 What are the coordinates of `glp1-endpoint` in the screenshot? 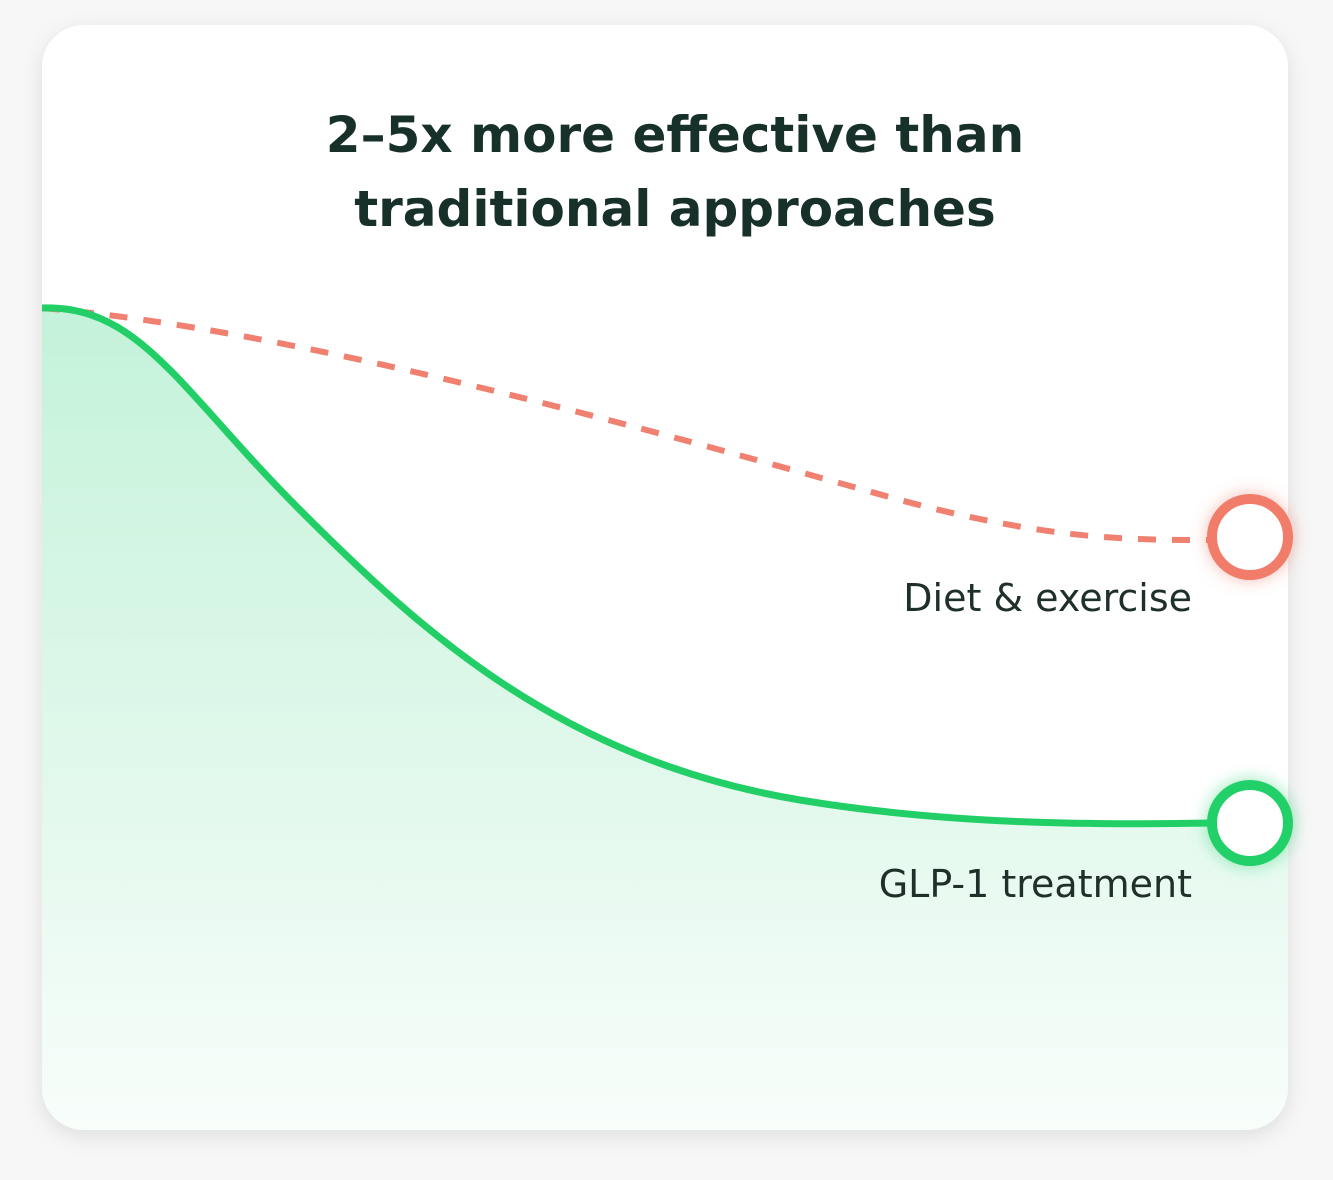 It's located at (1250, 823).